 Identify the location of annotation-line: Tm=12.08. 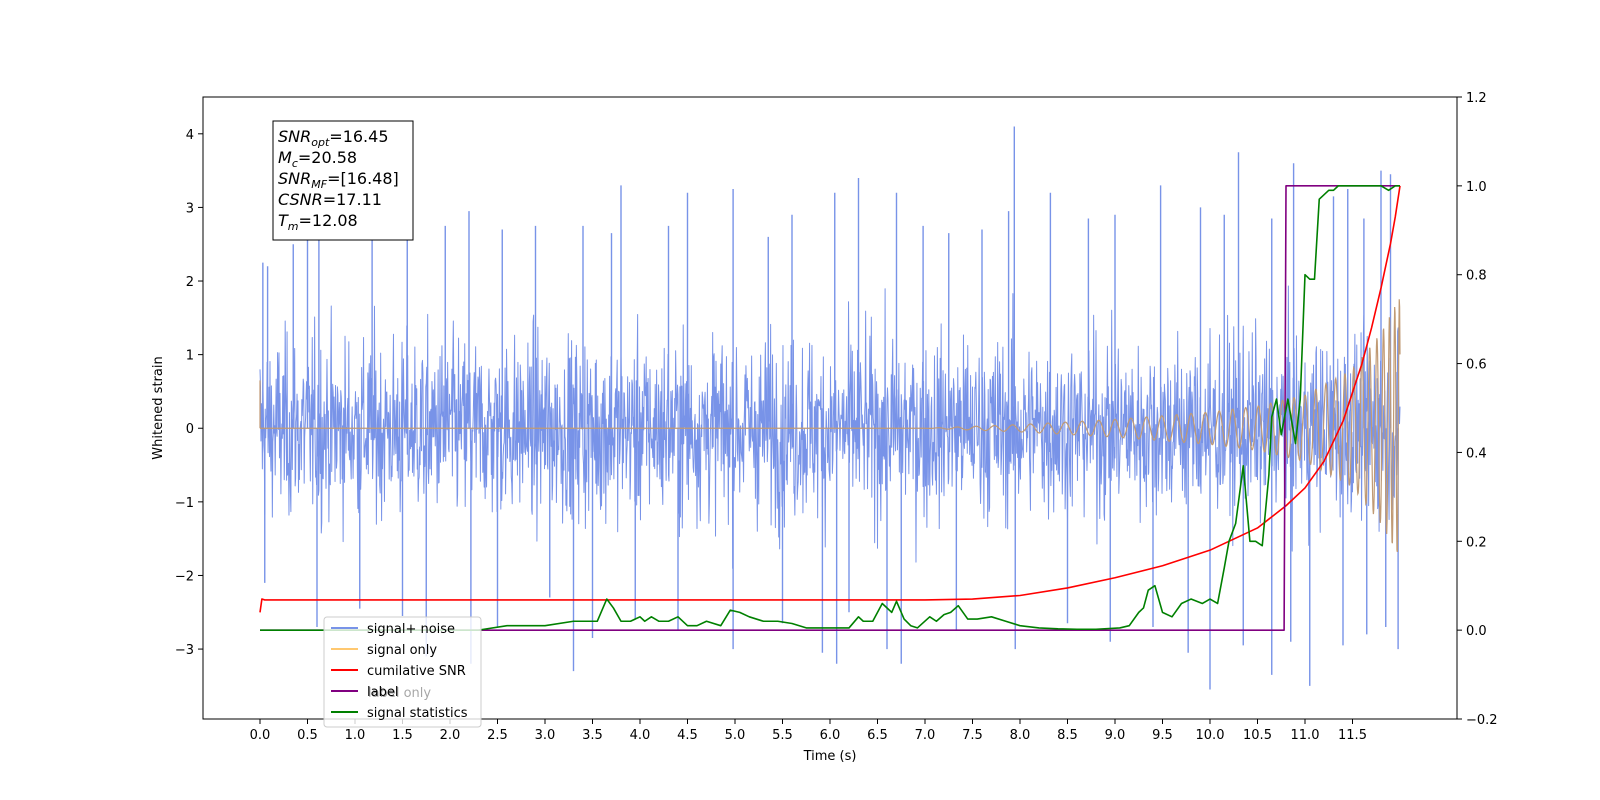
(318, 222).